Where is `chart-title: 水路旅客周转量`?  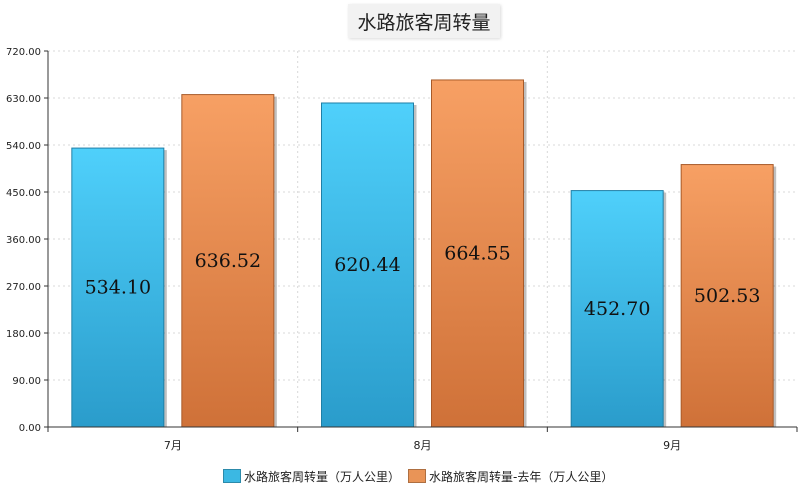 chart-title: 水路旅客周转量 is located at coordinates (424, 22).